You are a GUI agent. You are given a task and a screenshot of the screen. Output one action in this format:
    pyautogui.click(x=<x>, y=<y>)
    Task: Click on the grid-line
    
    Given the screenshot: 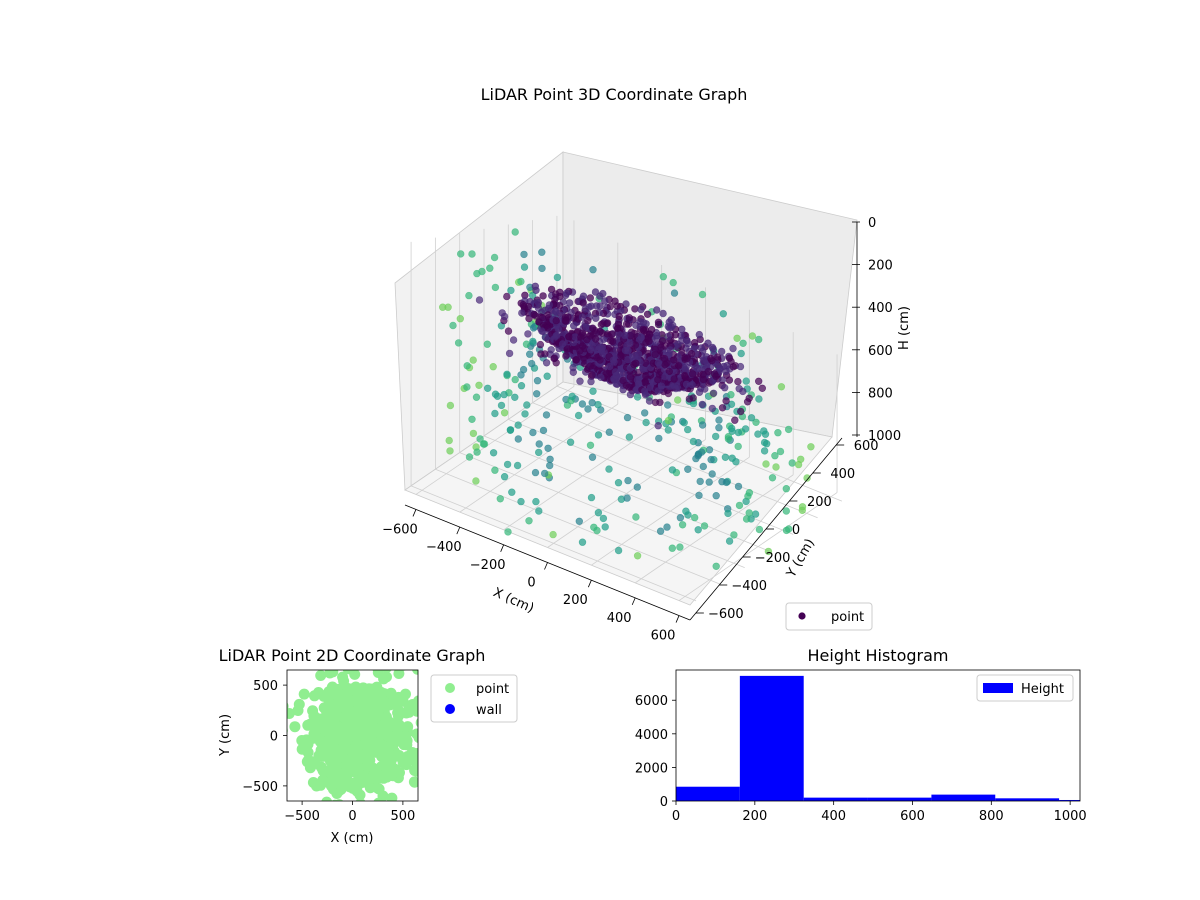 What is the action you would take?
    pyautogui.click(x=553, y=543)
    